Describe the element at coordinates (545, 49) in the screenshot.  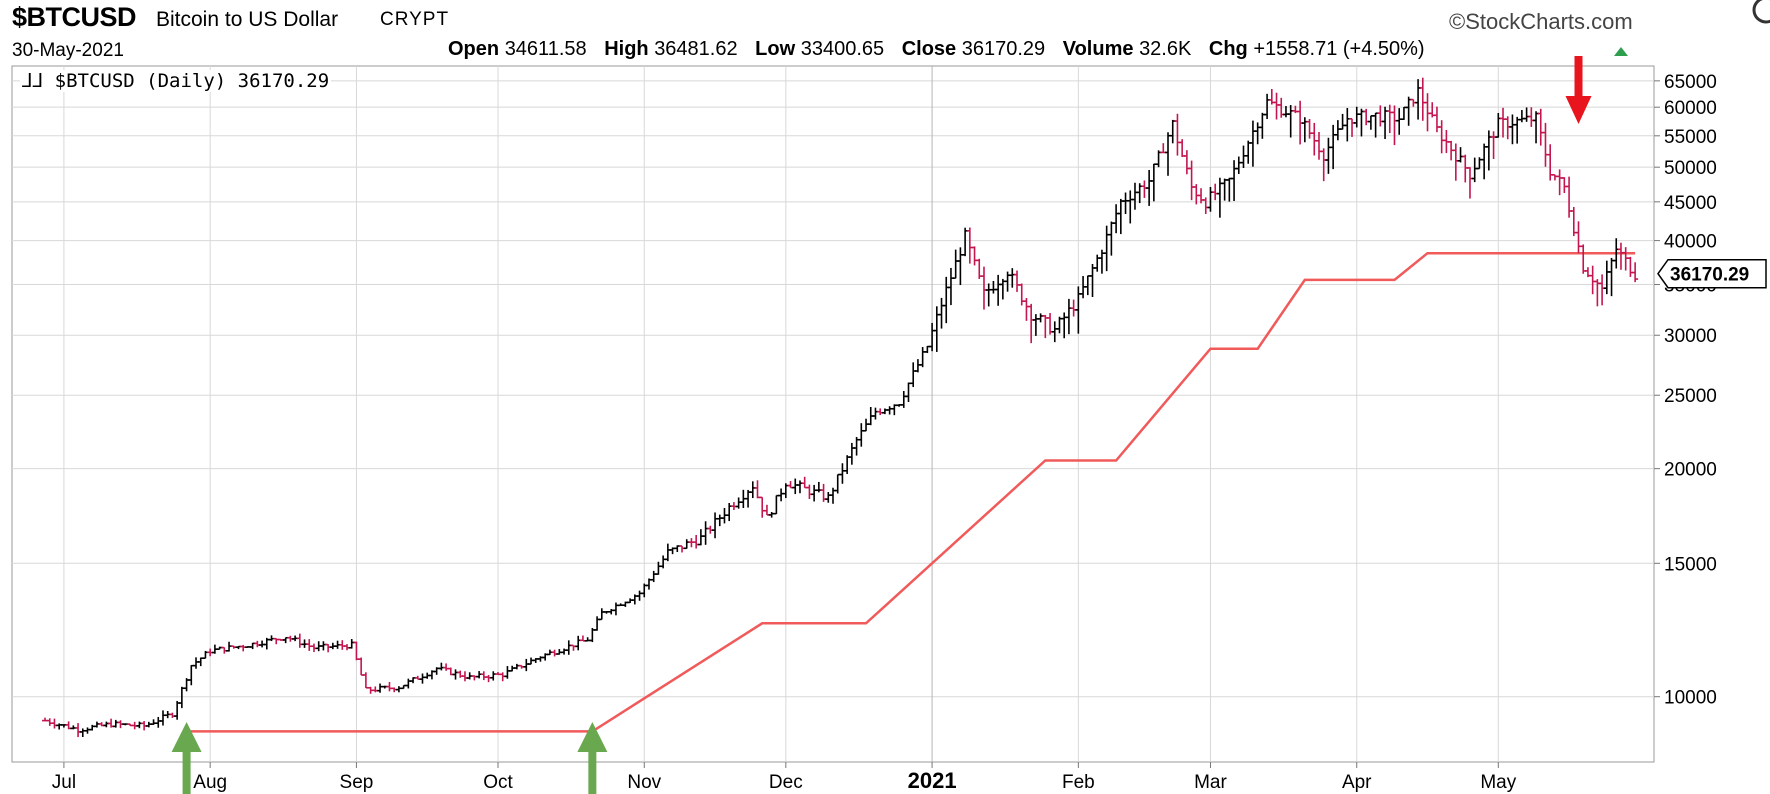
I see `open-value: 34611.58` at that location.